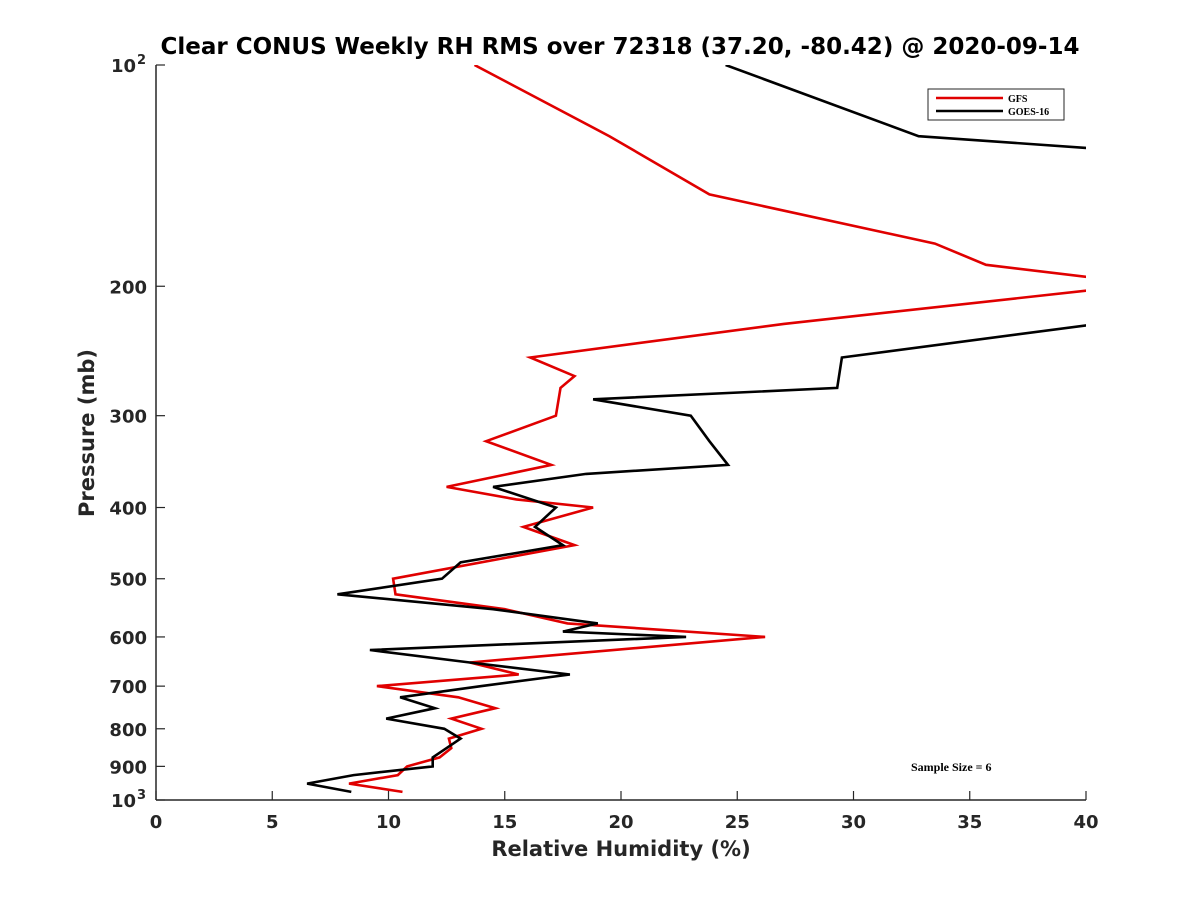  I want to click on y-axis-label: Pressure (mb), so click(87, 433).